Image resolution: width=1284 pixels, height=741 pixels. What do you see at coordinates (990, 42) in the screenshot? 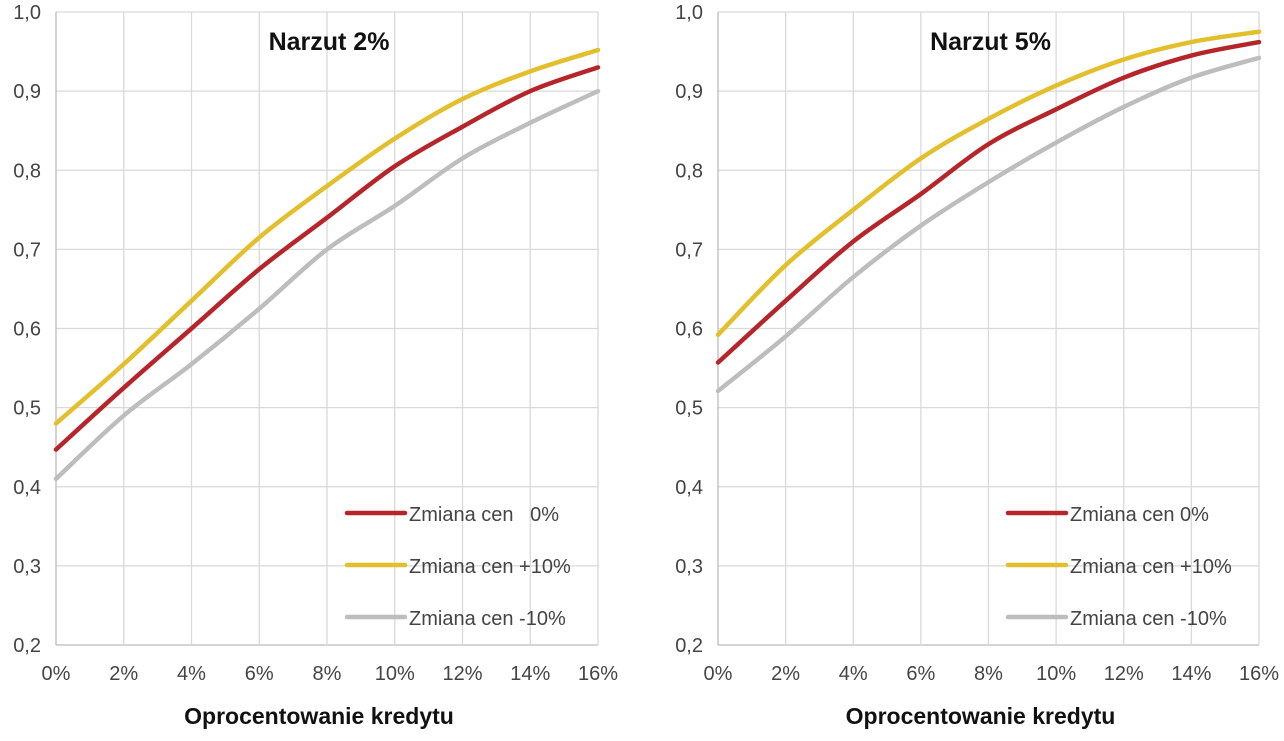
I see `chart-title: Narzut 5%` at bounding box center [990, 42].